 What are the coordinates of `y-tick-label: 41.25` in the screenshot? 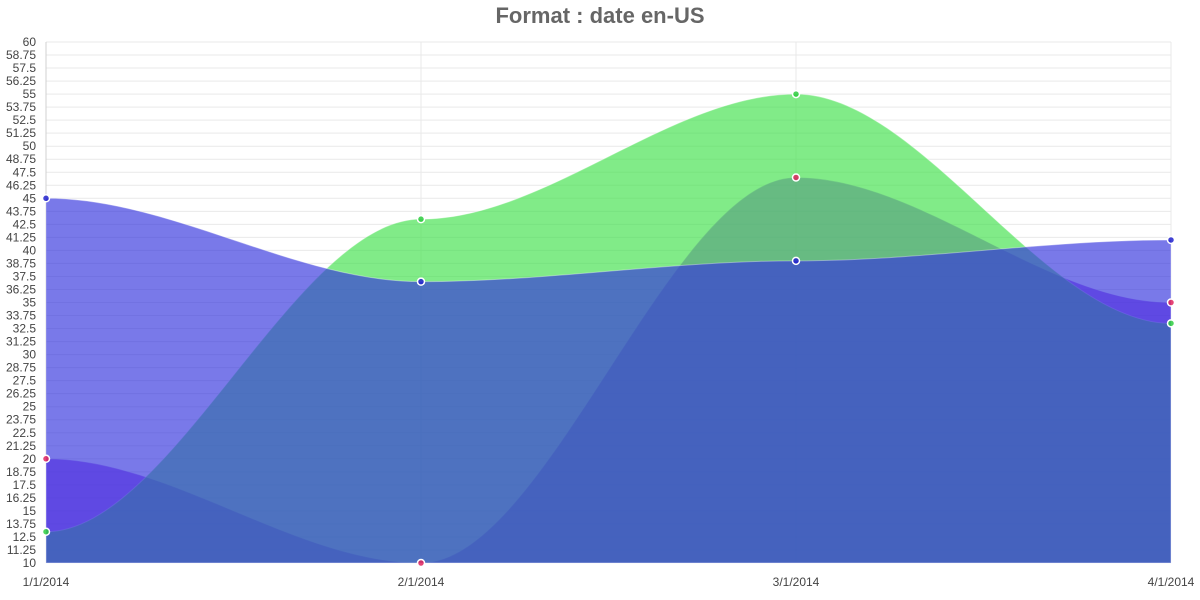 It's located at (21, 237).